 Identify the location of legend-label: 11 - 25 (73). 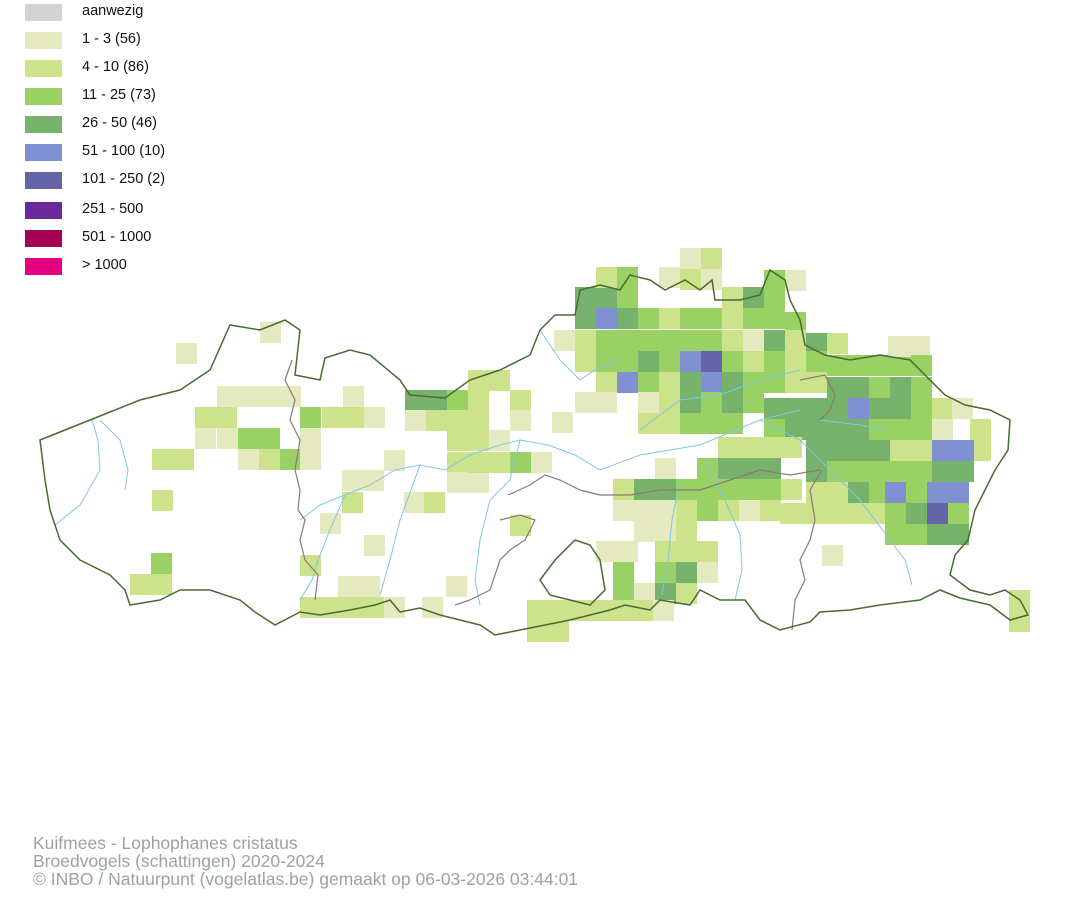
(119, 95).